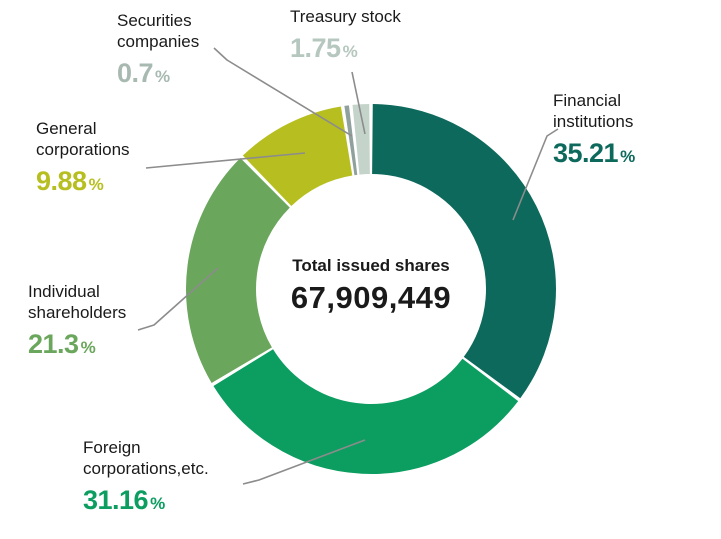 The width and height of the screenshot is (721, 539). I want to click on segment-label-individual-shareholders: Individual shareholders, so click(77, 302).